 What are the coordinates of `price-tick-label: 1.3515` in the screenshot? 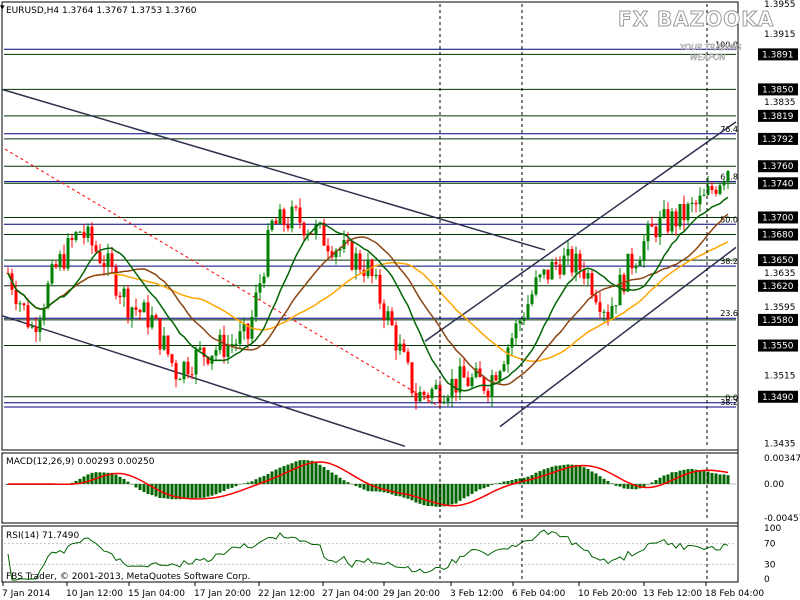 It's located at (780, 376).